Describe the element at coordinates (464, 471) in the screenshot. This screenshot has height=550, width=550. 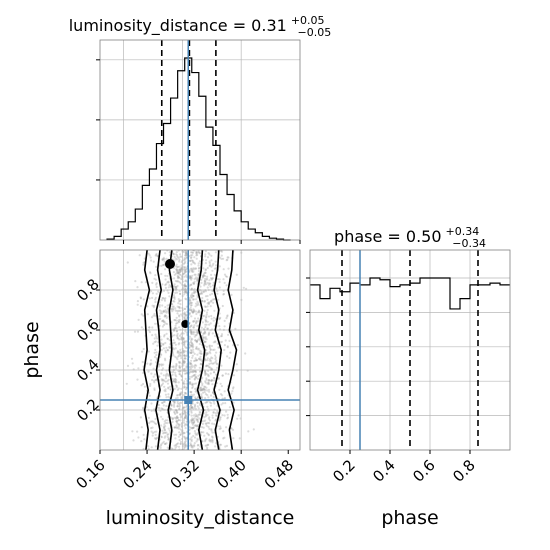
I see `x-tick-label-3: 0.8` at that location.